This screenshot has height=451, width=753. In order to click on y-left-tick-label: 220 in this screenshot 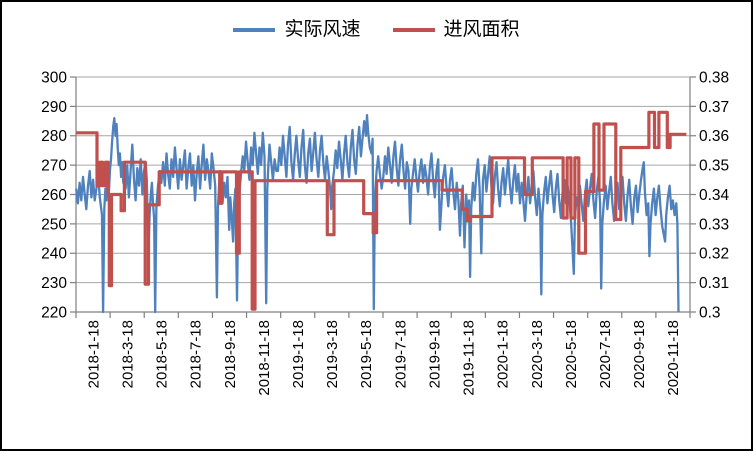, I will do `click(54, 312)`.